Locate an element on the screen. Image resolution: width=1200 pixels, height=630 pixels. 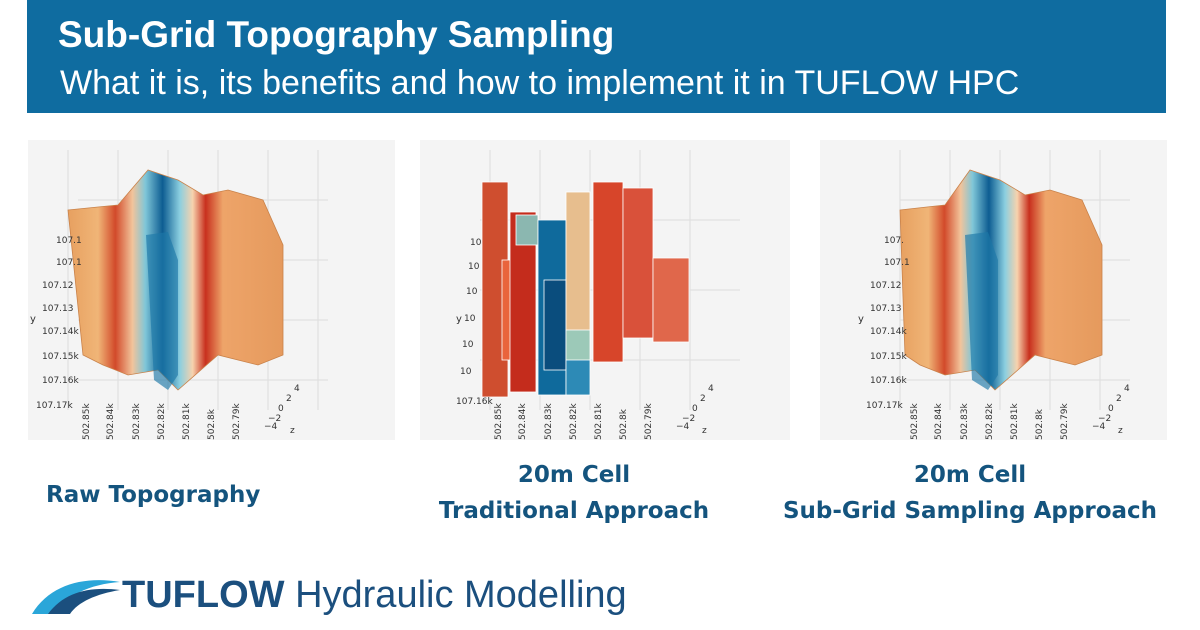
raw-x-tick: 502.82k is located at coordinates (162, 421).